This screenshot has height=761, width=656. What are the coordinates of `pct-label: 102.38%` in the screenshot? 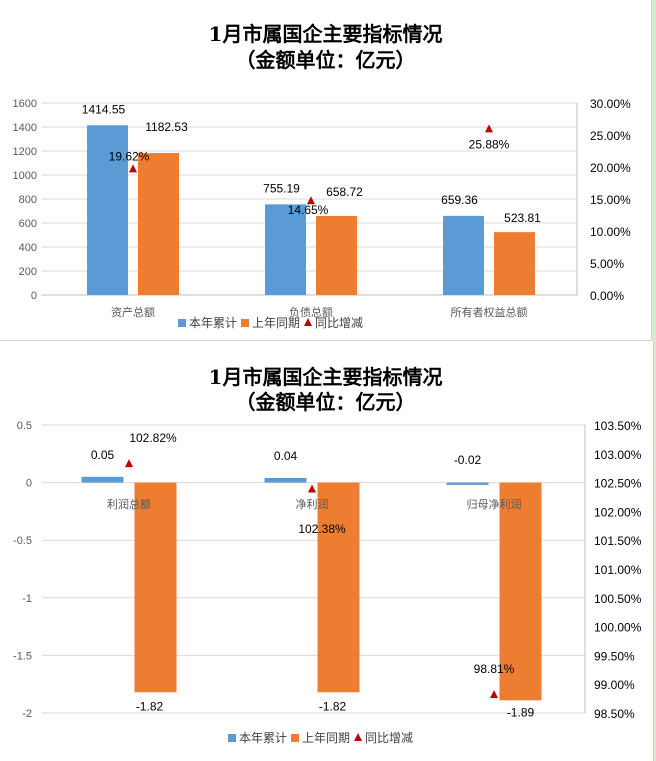 It's located at (322, 529).